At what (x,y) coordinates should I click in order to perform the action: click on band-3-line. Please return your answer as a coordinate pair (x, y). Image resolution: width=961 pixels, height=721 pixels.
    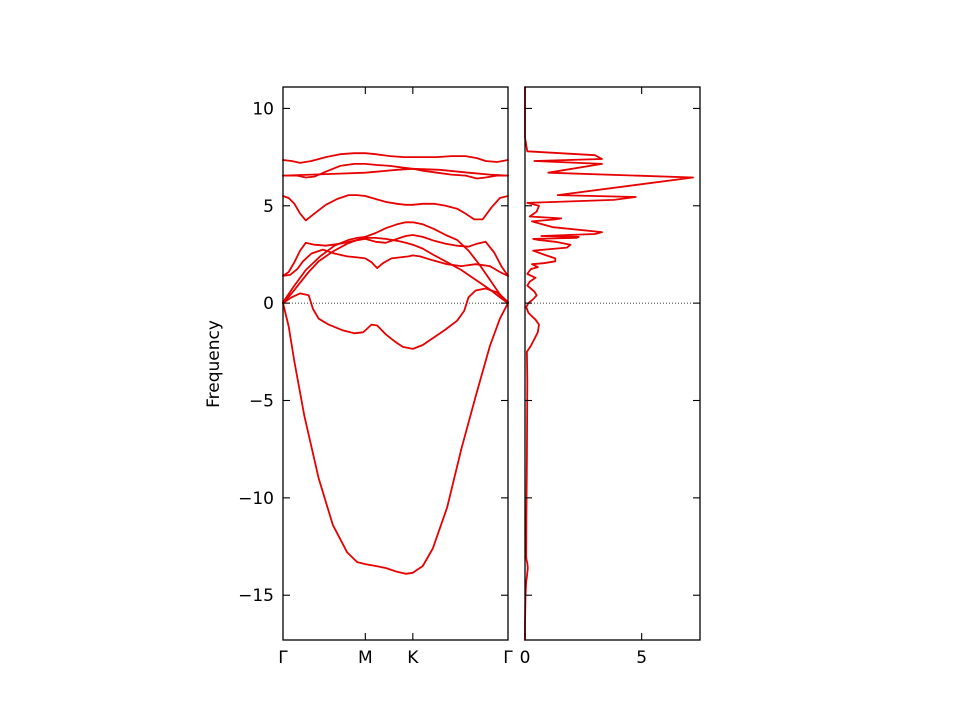
    Looking at the image, I should click on (395, 270).